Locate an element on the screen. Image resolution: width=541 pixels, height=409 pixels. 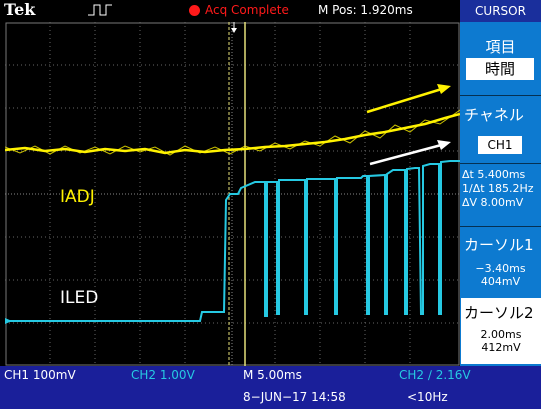
side-menu-title: CURSOR is located at coordinates (500, 11).